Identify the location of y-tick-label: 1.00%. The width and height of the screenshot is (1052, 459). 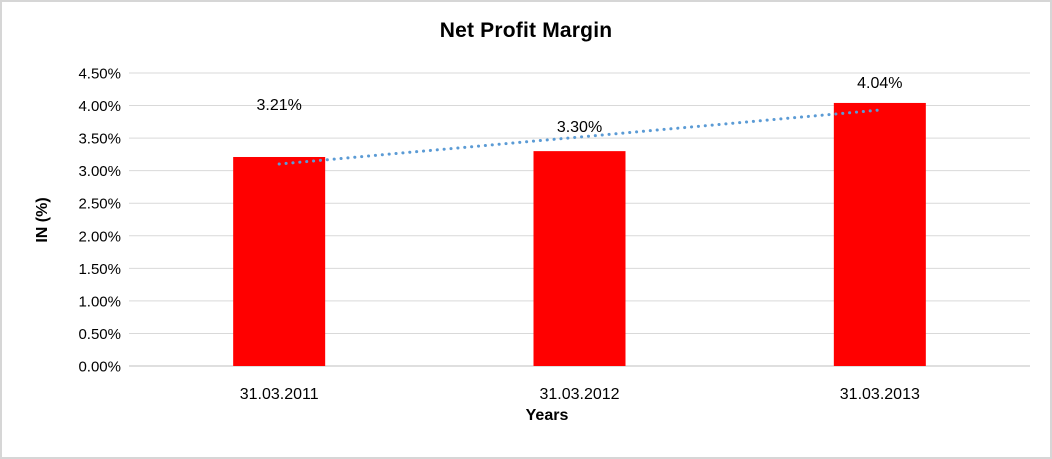
(99, 301).